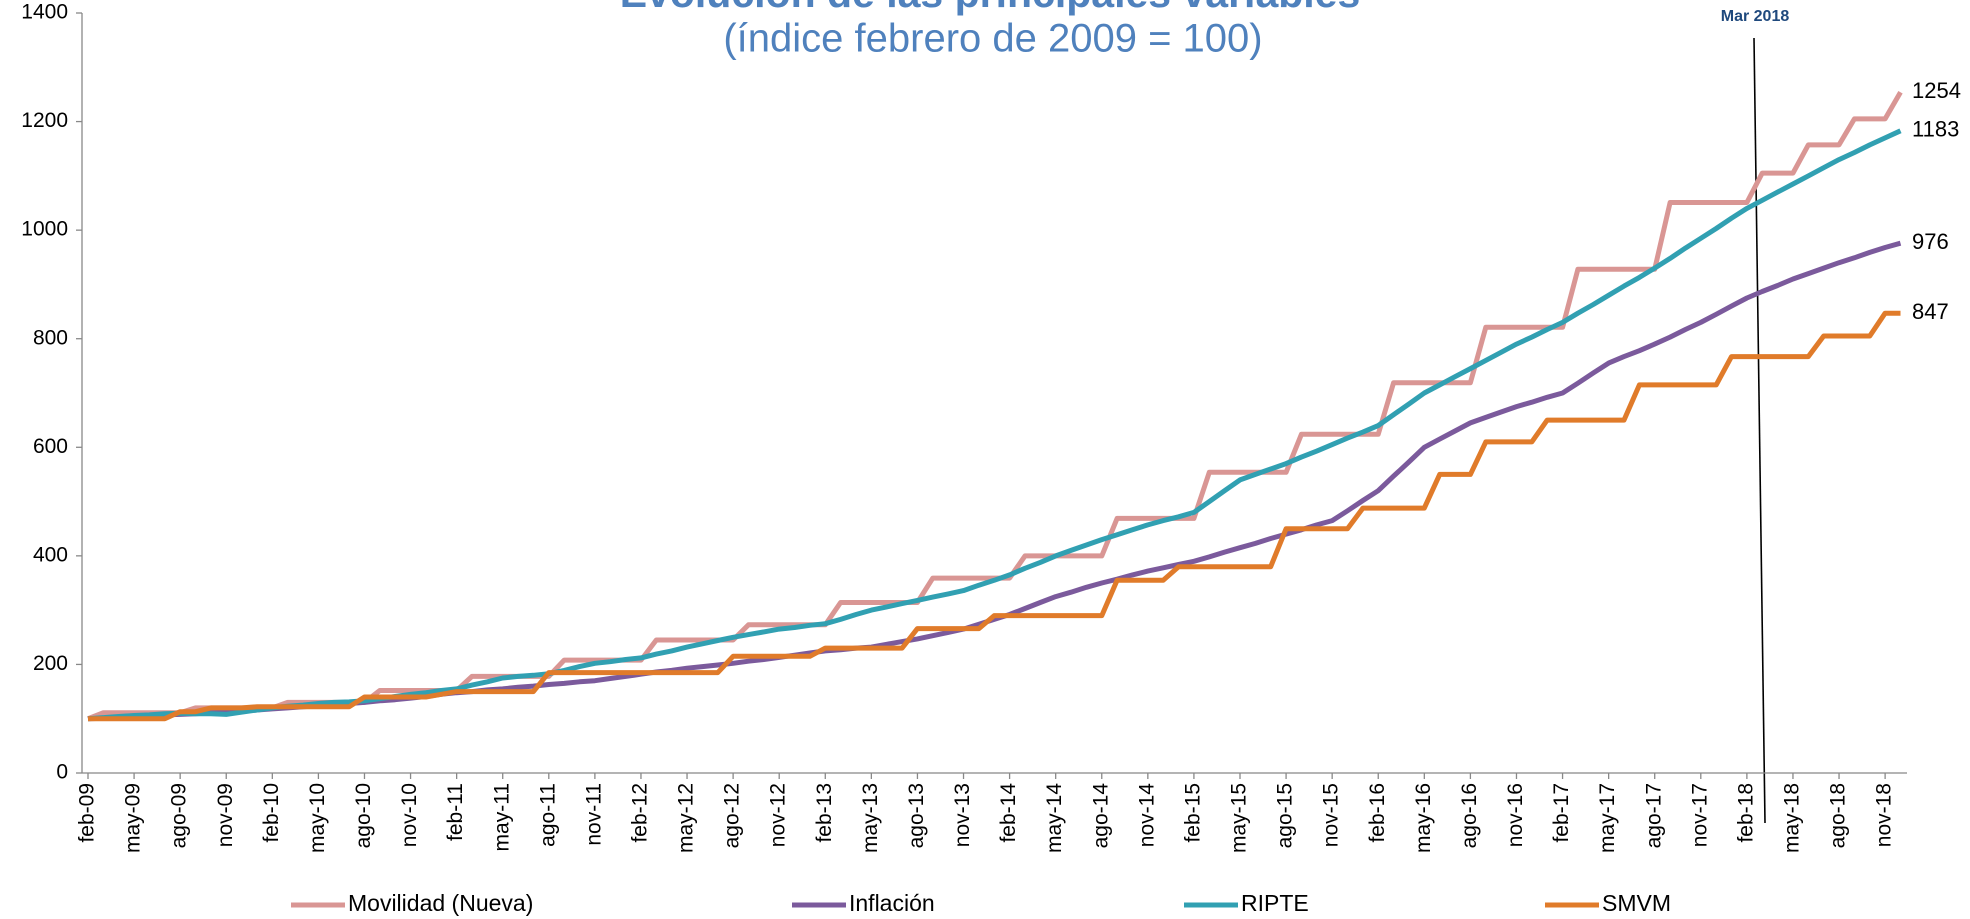  I want to click on x-tick-label: ago-15, so click(1285, 815).